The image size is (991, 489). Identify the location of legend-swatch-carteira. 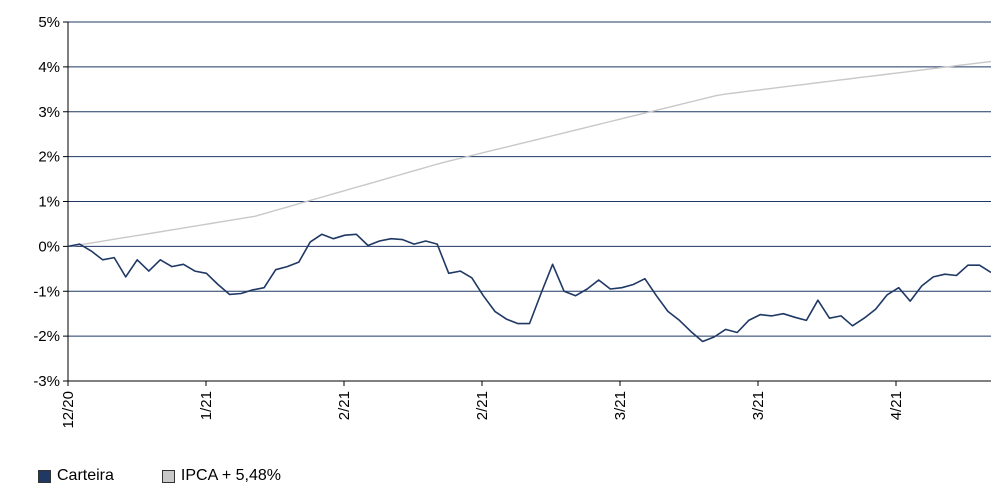
(44, 476).